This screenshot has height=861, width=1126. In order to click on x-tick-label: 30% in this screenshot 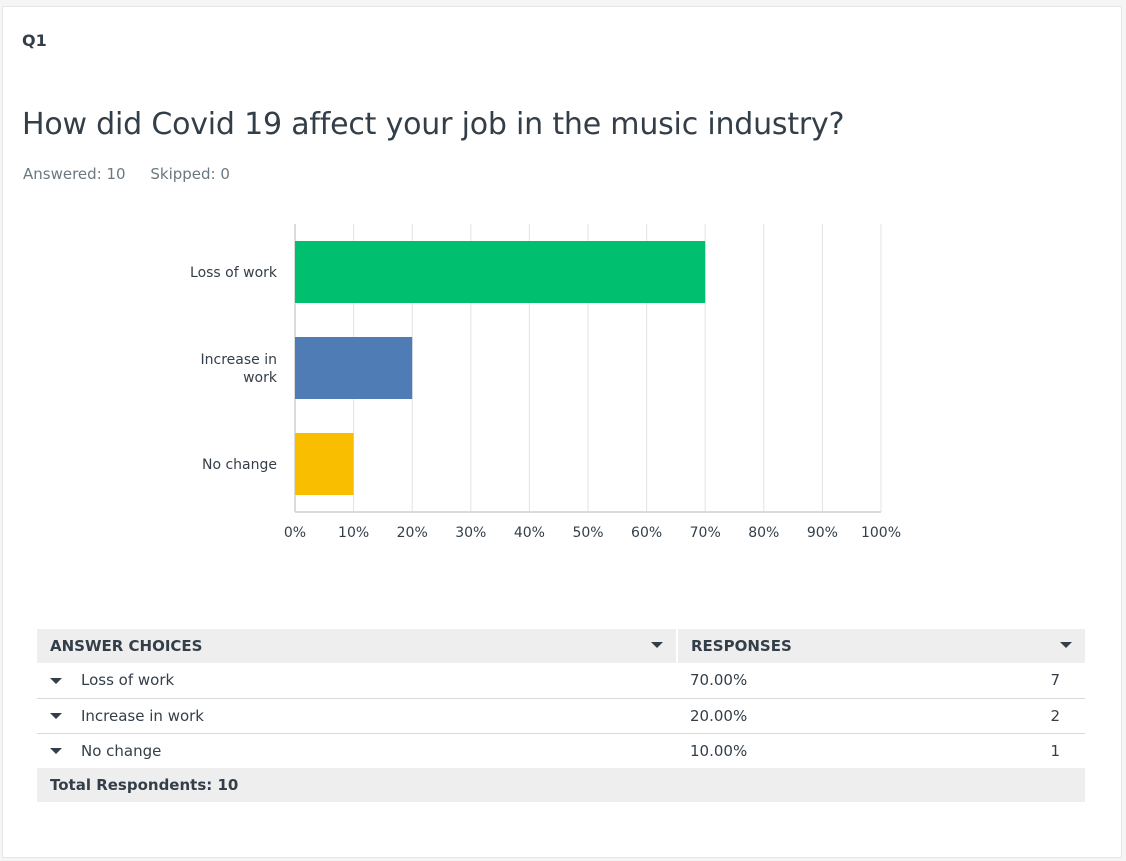, I will do `click(470, 533)`.